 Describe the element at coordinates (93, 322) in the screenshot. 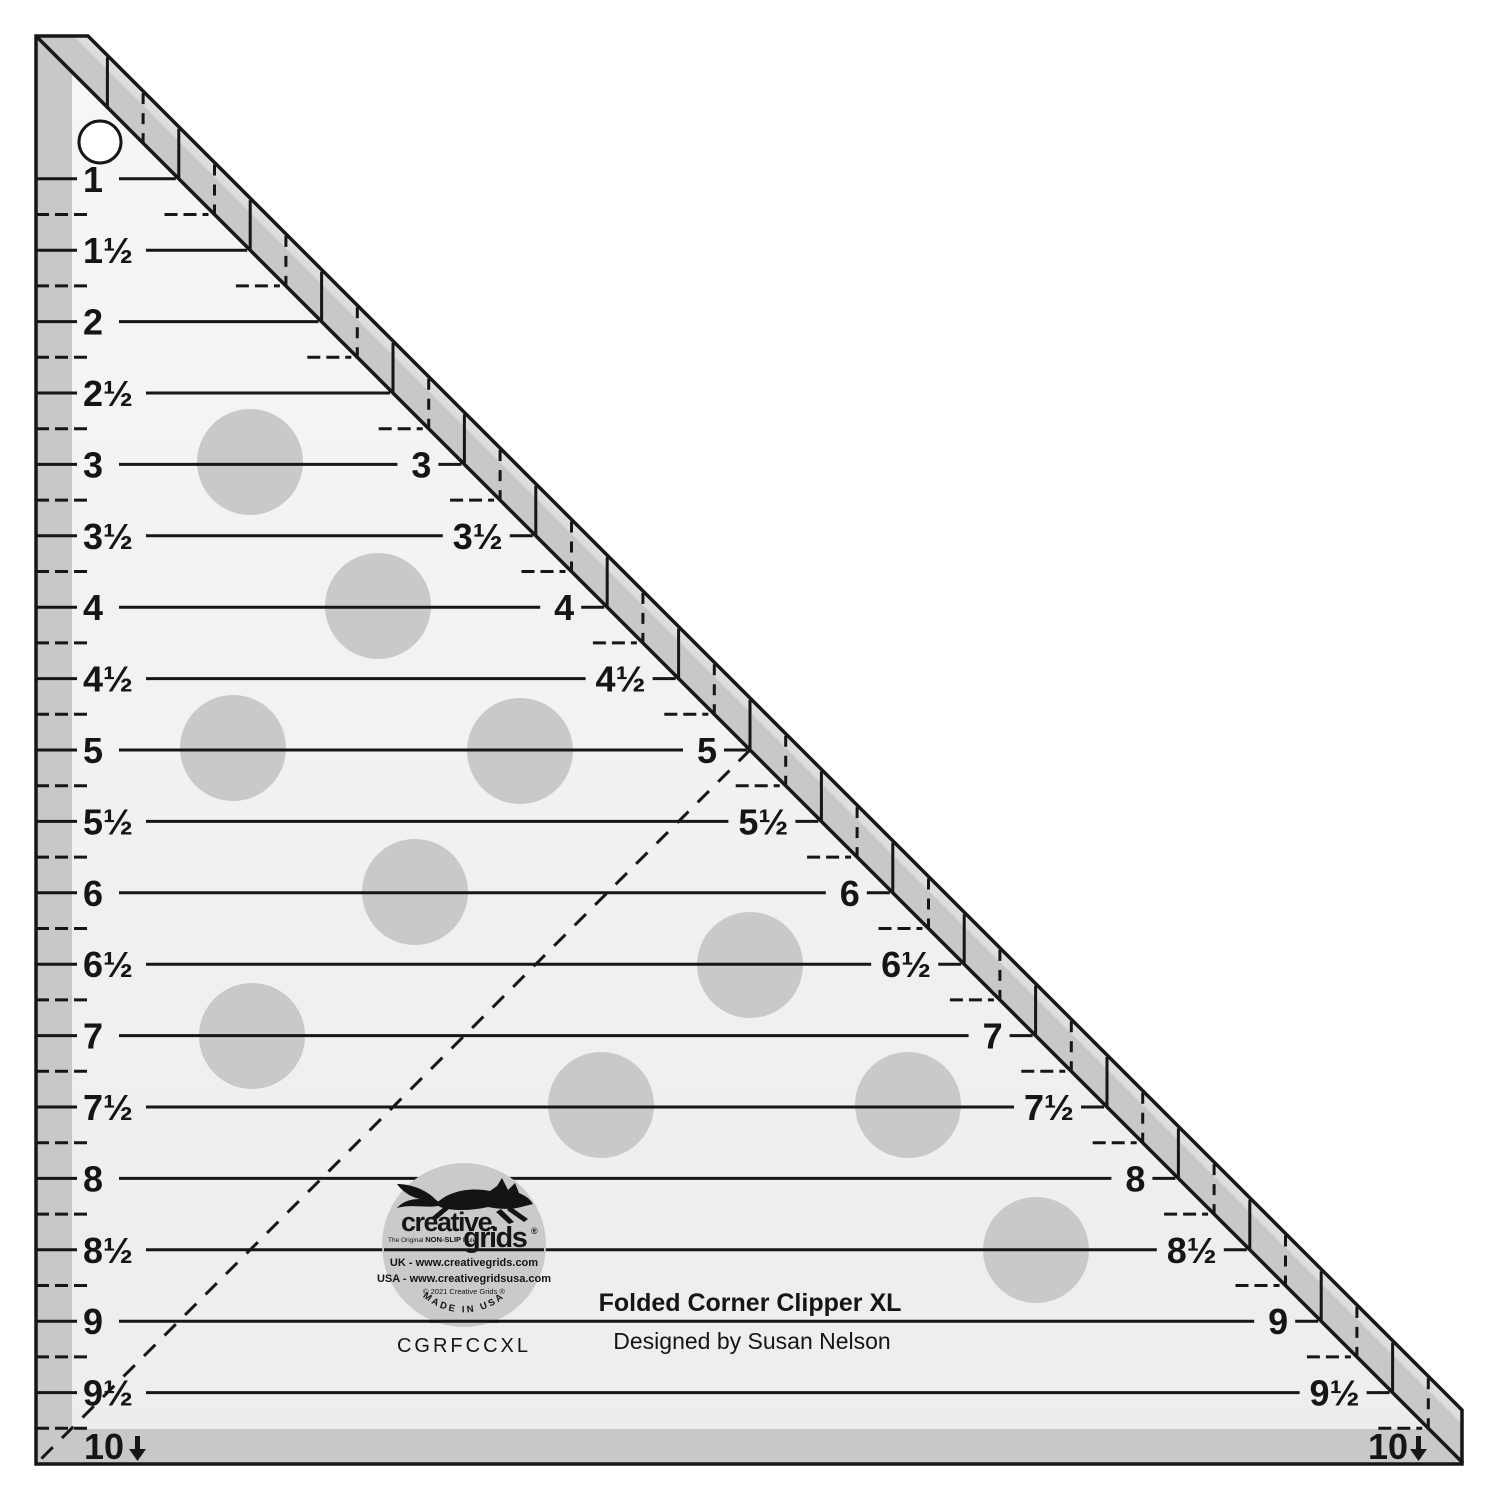

I see `scale-label-left-2: 2` at that location.